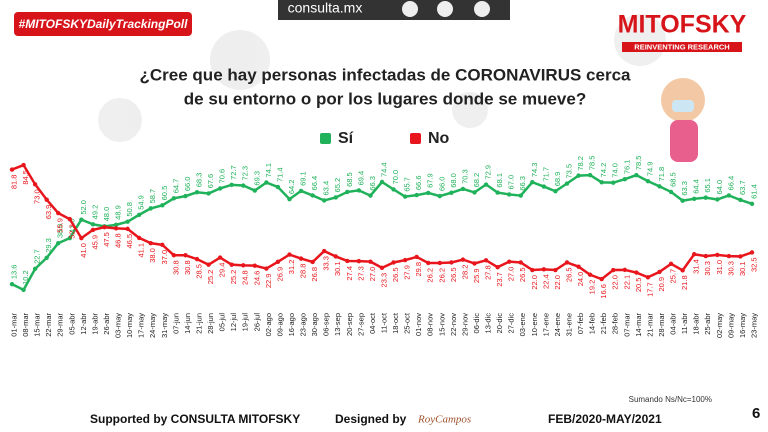 The height and width of the screenshot is (432, 768). Describe the element at coordinates (696, 186) in the screenshot. I see `value-label: 64.4` at that location.